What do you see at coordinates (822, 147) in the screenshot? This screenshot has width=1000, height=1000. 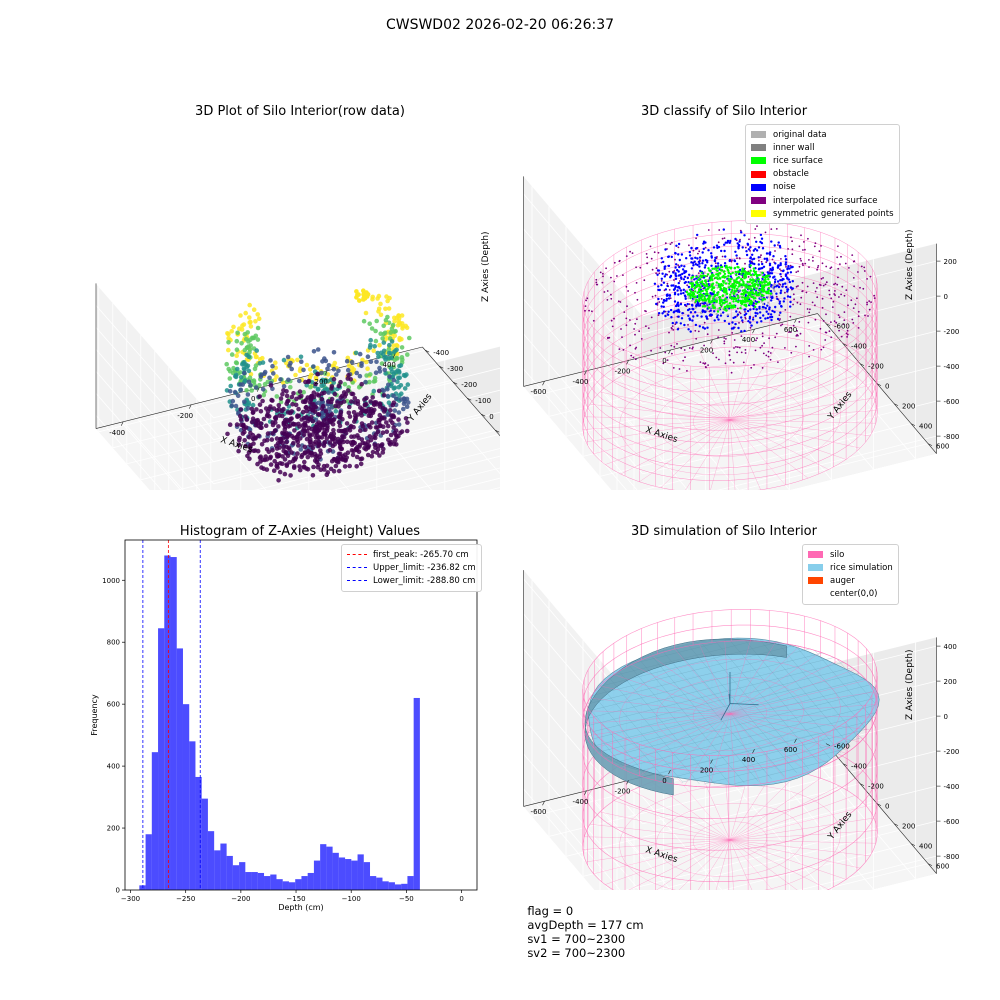 I see `legend-item-inner-wall: inner wall` at bounding box center [822, 147].